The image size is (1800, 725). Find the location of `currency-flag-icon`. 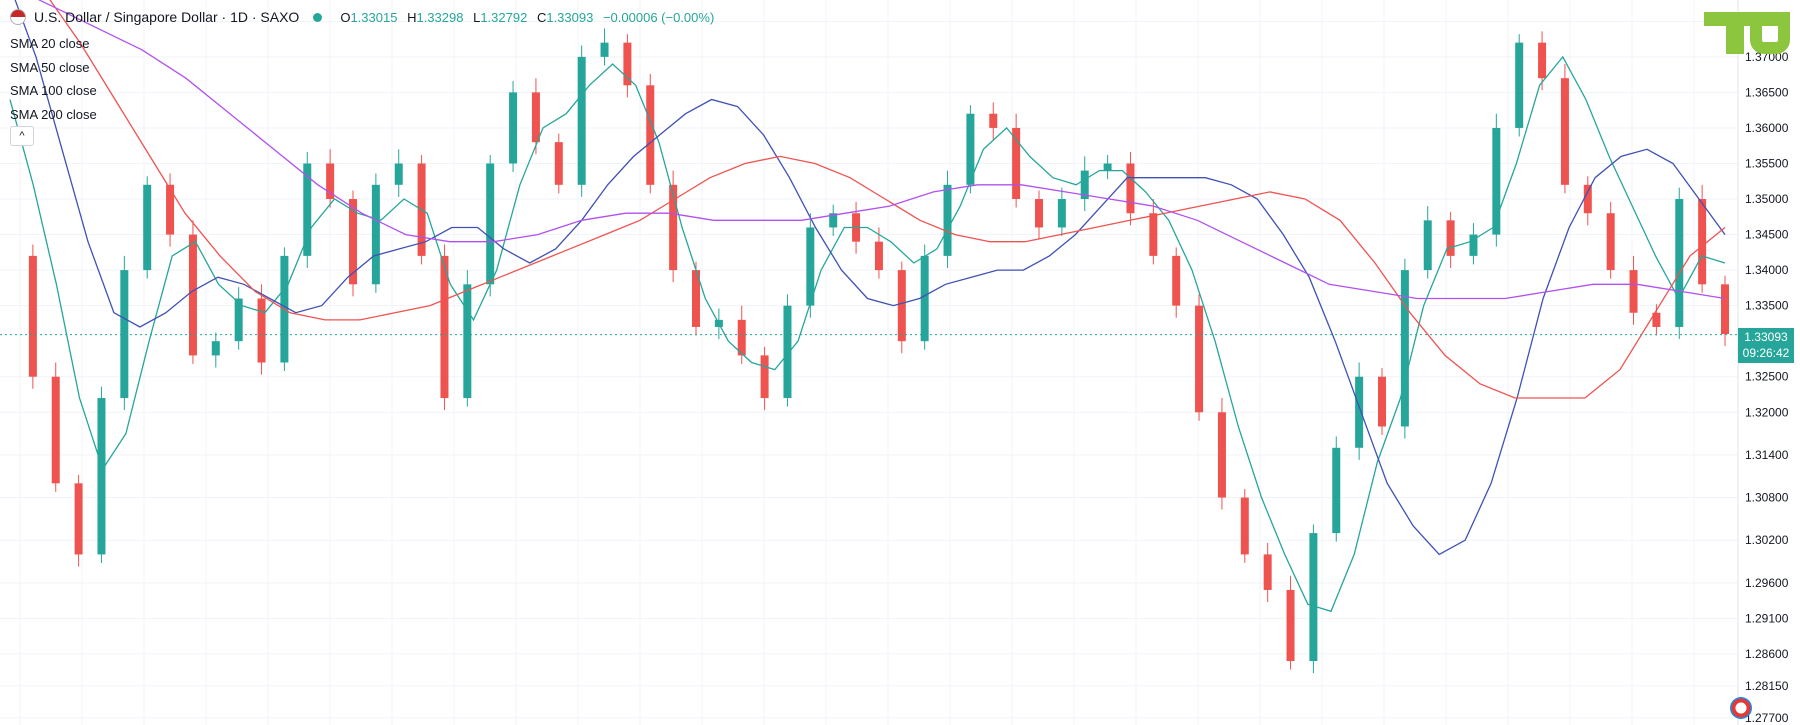

currency-flag-icon is located at coordinates (1741, 708).